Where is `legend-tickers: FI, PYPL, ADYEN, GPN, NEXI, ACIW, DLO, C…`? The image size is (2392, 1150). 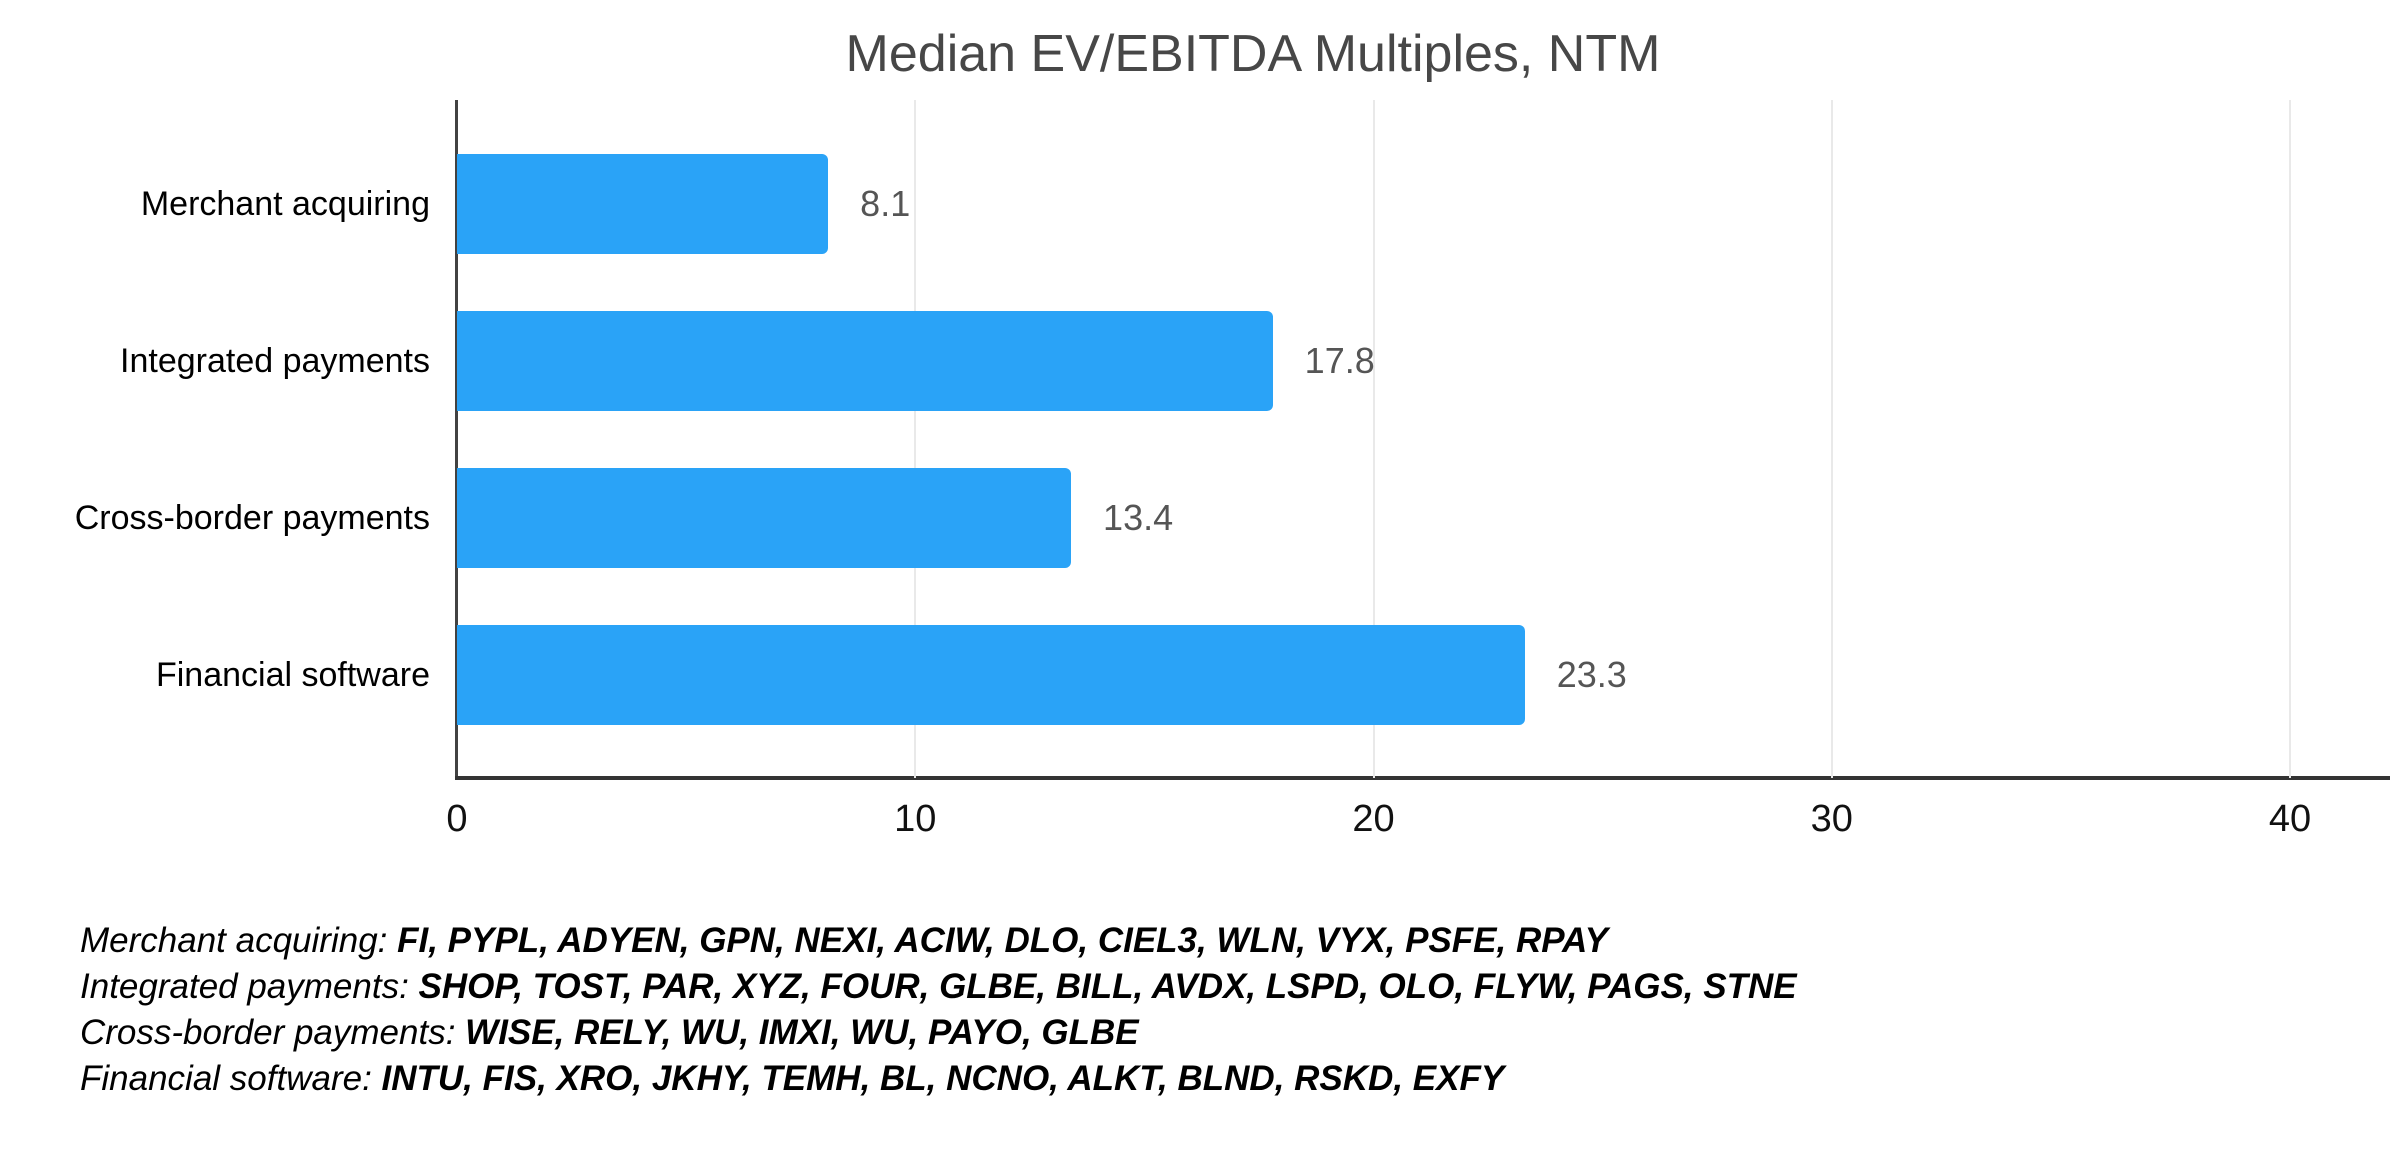
legend-tickers: FI, PYPL, ADYEN, GPN, NEXI, ACIW, DLO, C… is located at coordinates (1002, 940).